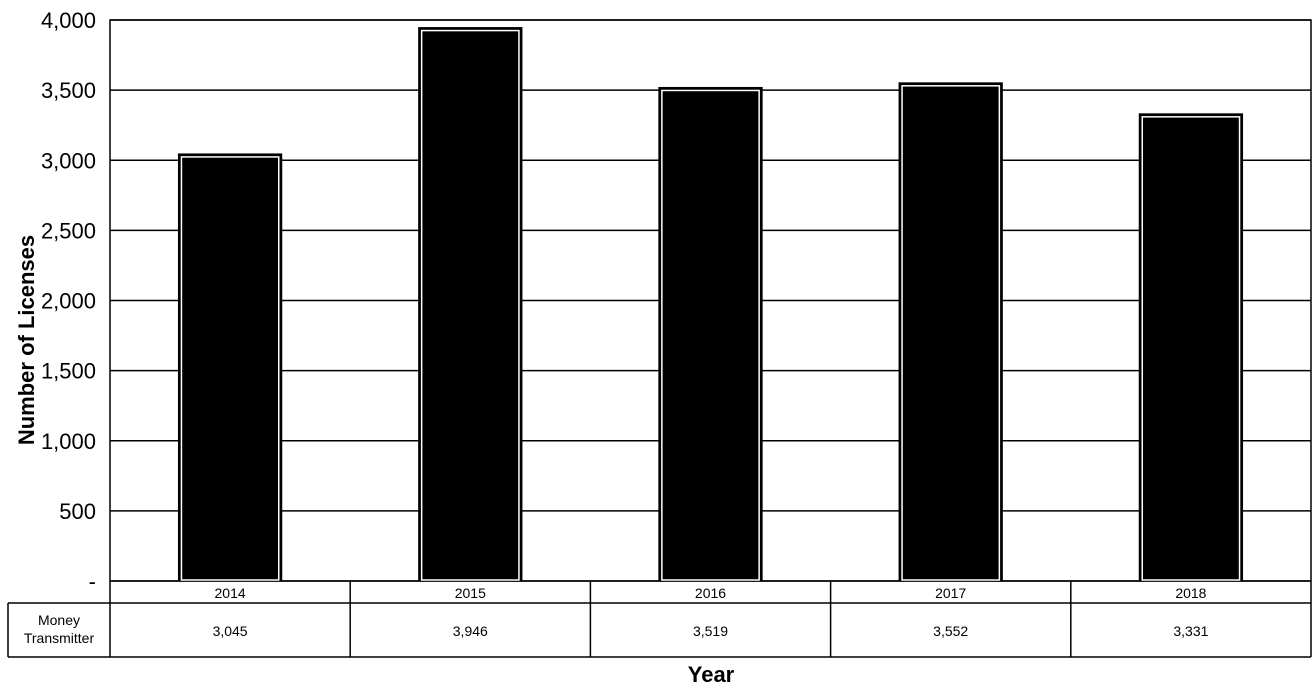 This screenshot has width=1316, height=688. Describe the element at coordinates (711, 674) in the screenshot. I see `x-axis-title: Year` at that location.